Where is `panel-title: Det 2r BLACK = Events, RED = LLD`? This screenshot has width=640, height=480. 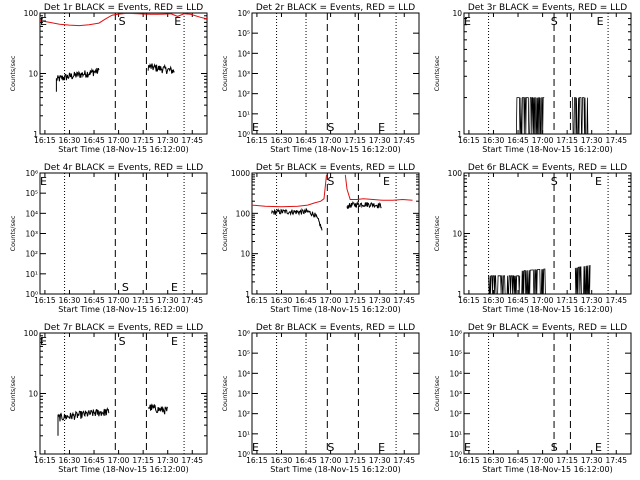
panel-title: Det 2r BLACK = Events, RED = LLD is located at coordinates (335, 8).